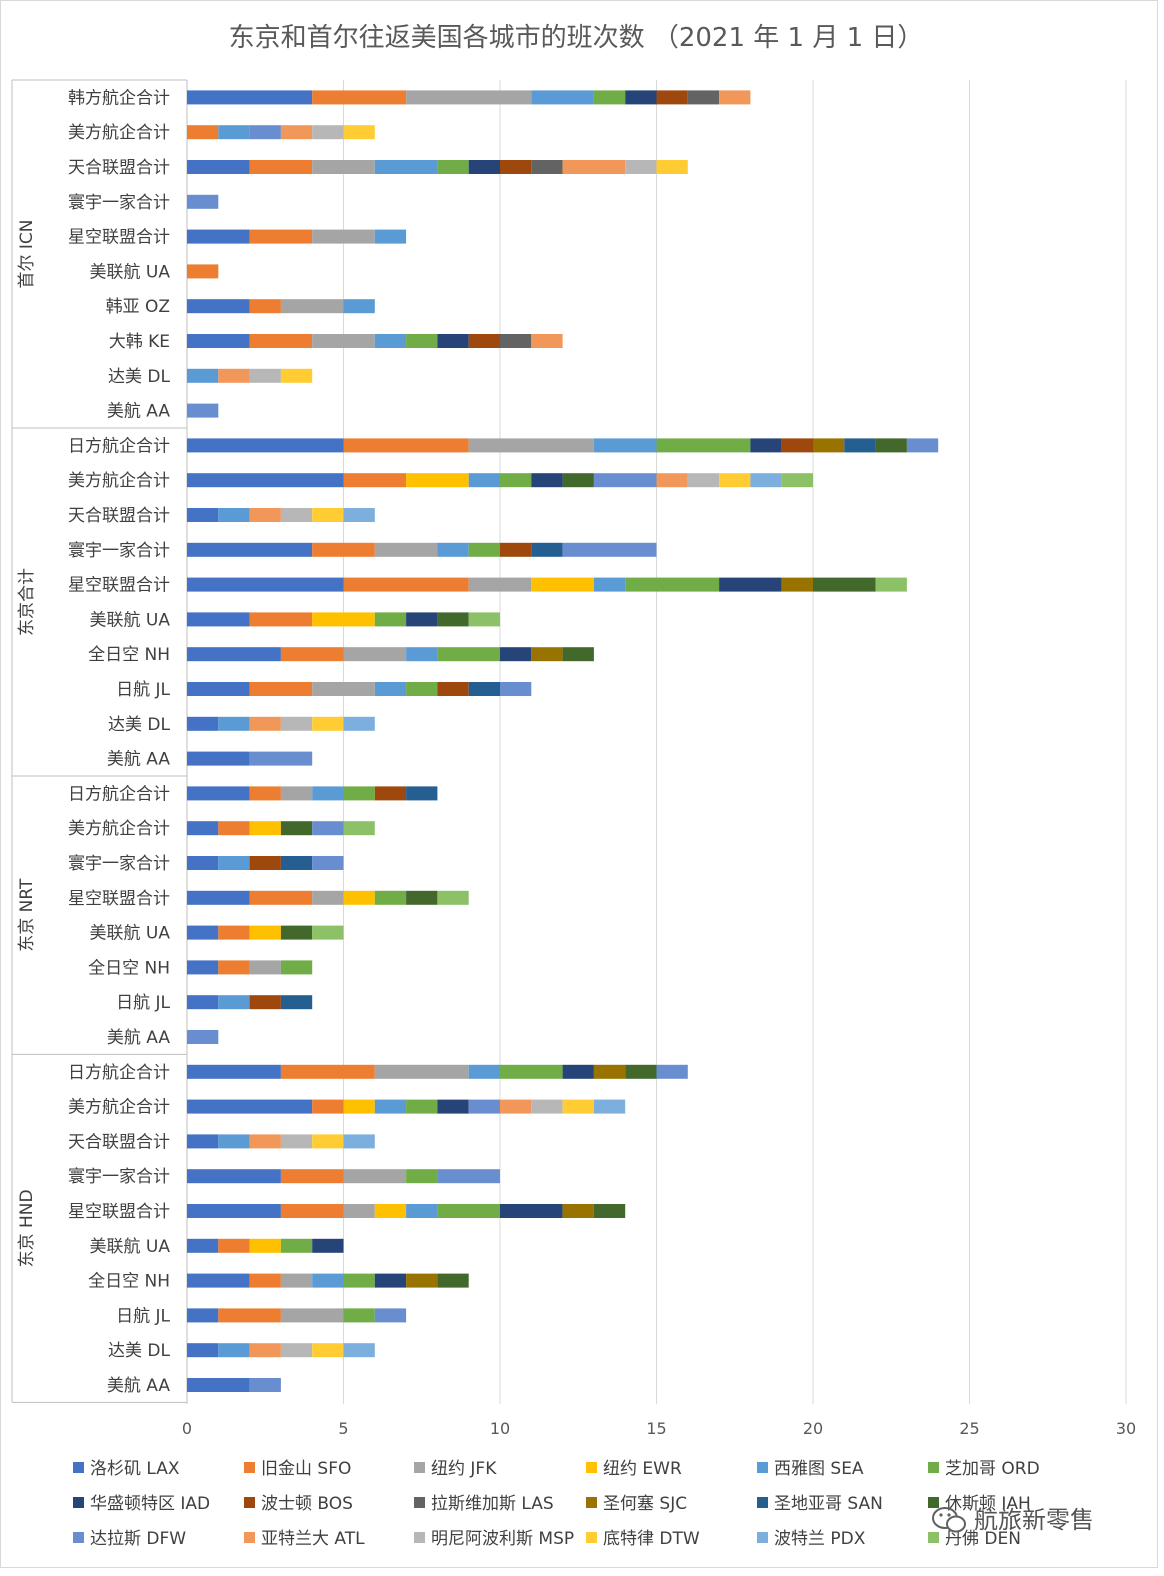 The height and width of the screenshot is (1576, 1164). I want to click on watermark-text: 航旅新零售, so click(1034, 1520).